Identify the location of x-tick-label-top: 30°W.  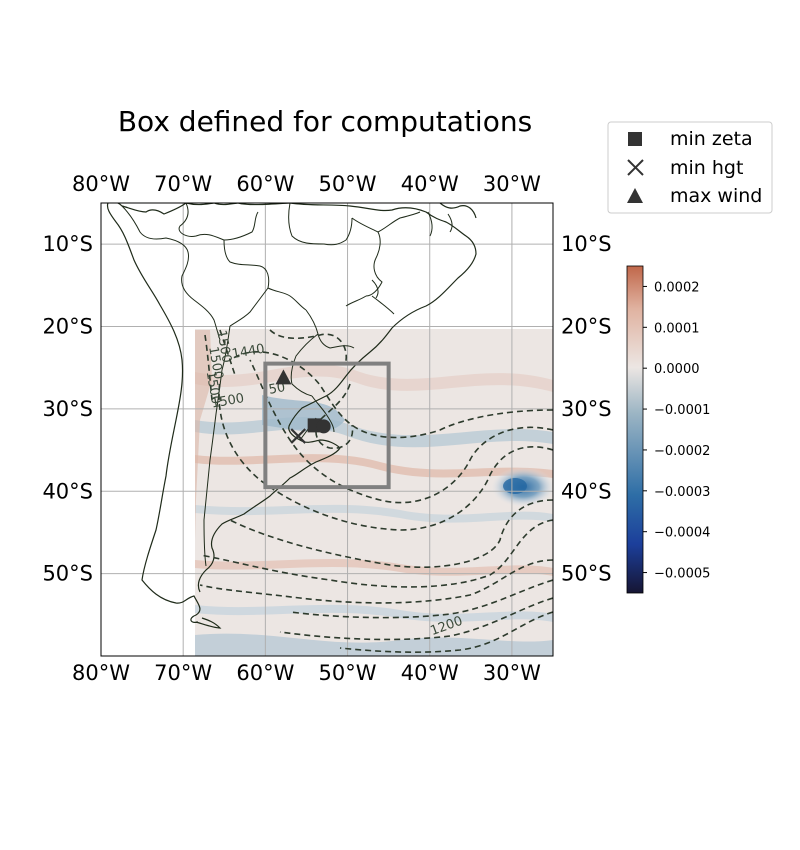
(512, 184).